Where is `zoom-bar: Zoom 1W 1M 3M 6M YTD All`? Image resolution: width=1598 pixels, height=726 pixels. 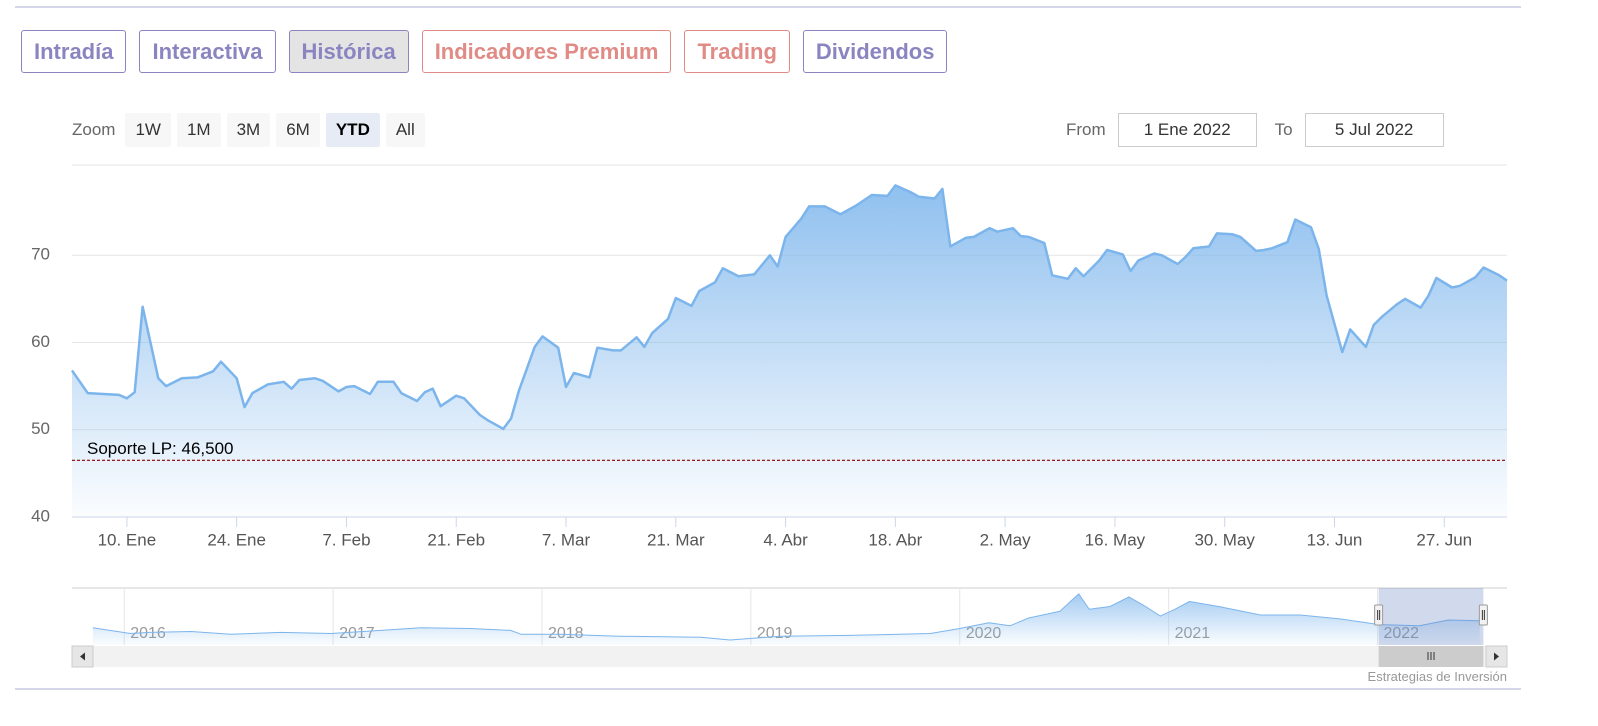
zoom-bar: Zoom 1W 1M 3M 6M YTD All is located at coordinates (248, 130).